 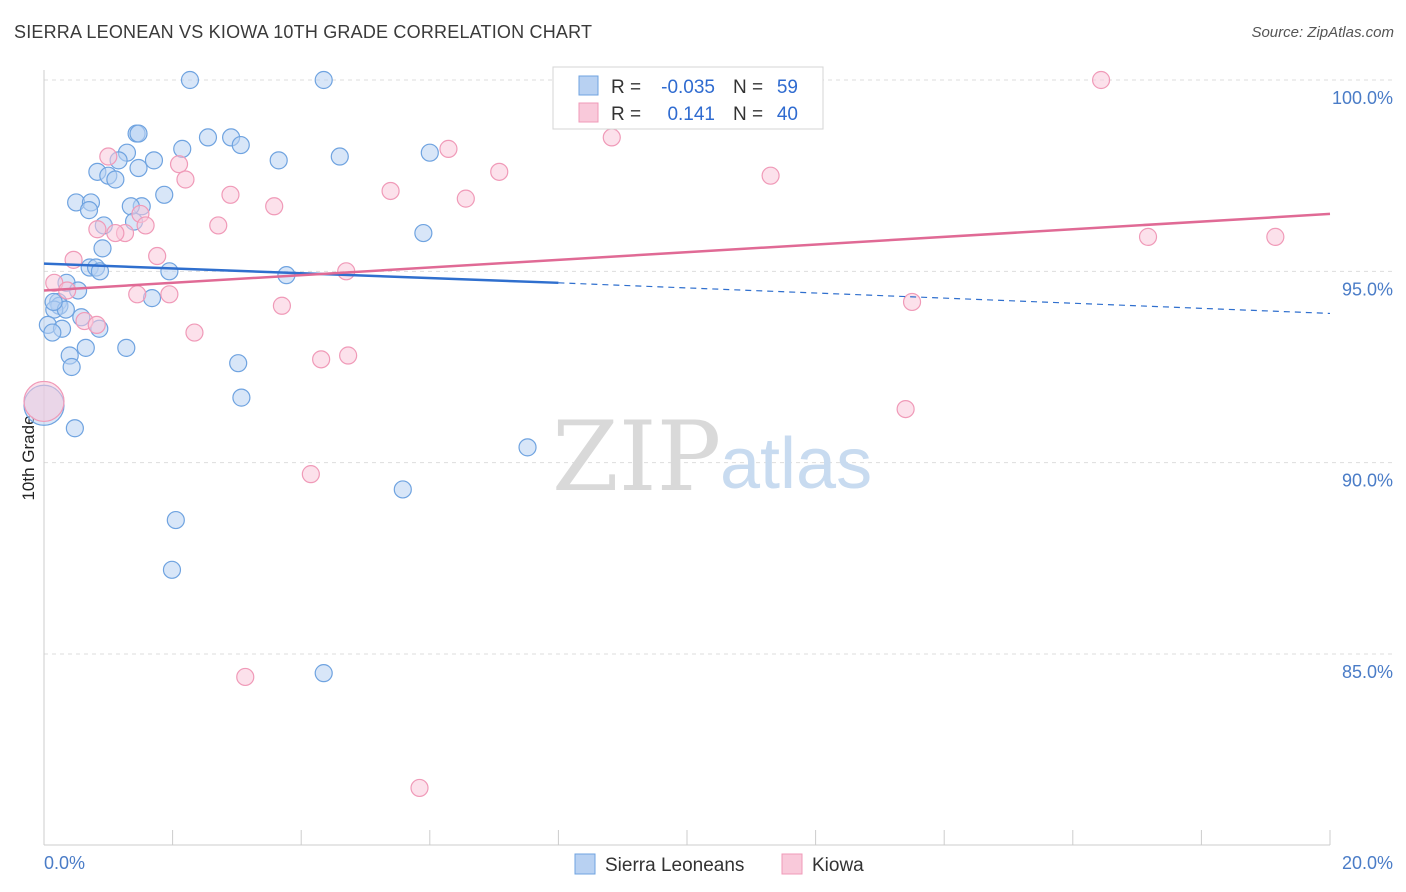 What do you see at coordinates (44, 401) in the screenshot?
I see `data-point-large-kiowa` at bounding box center [44, 401].